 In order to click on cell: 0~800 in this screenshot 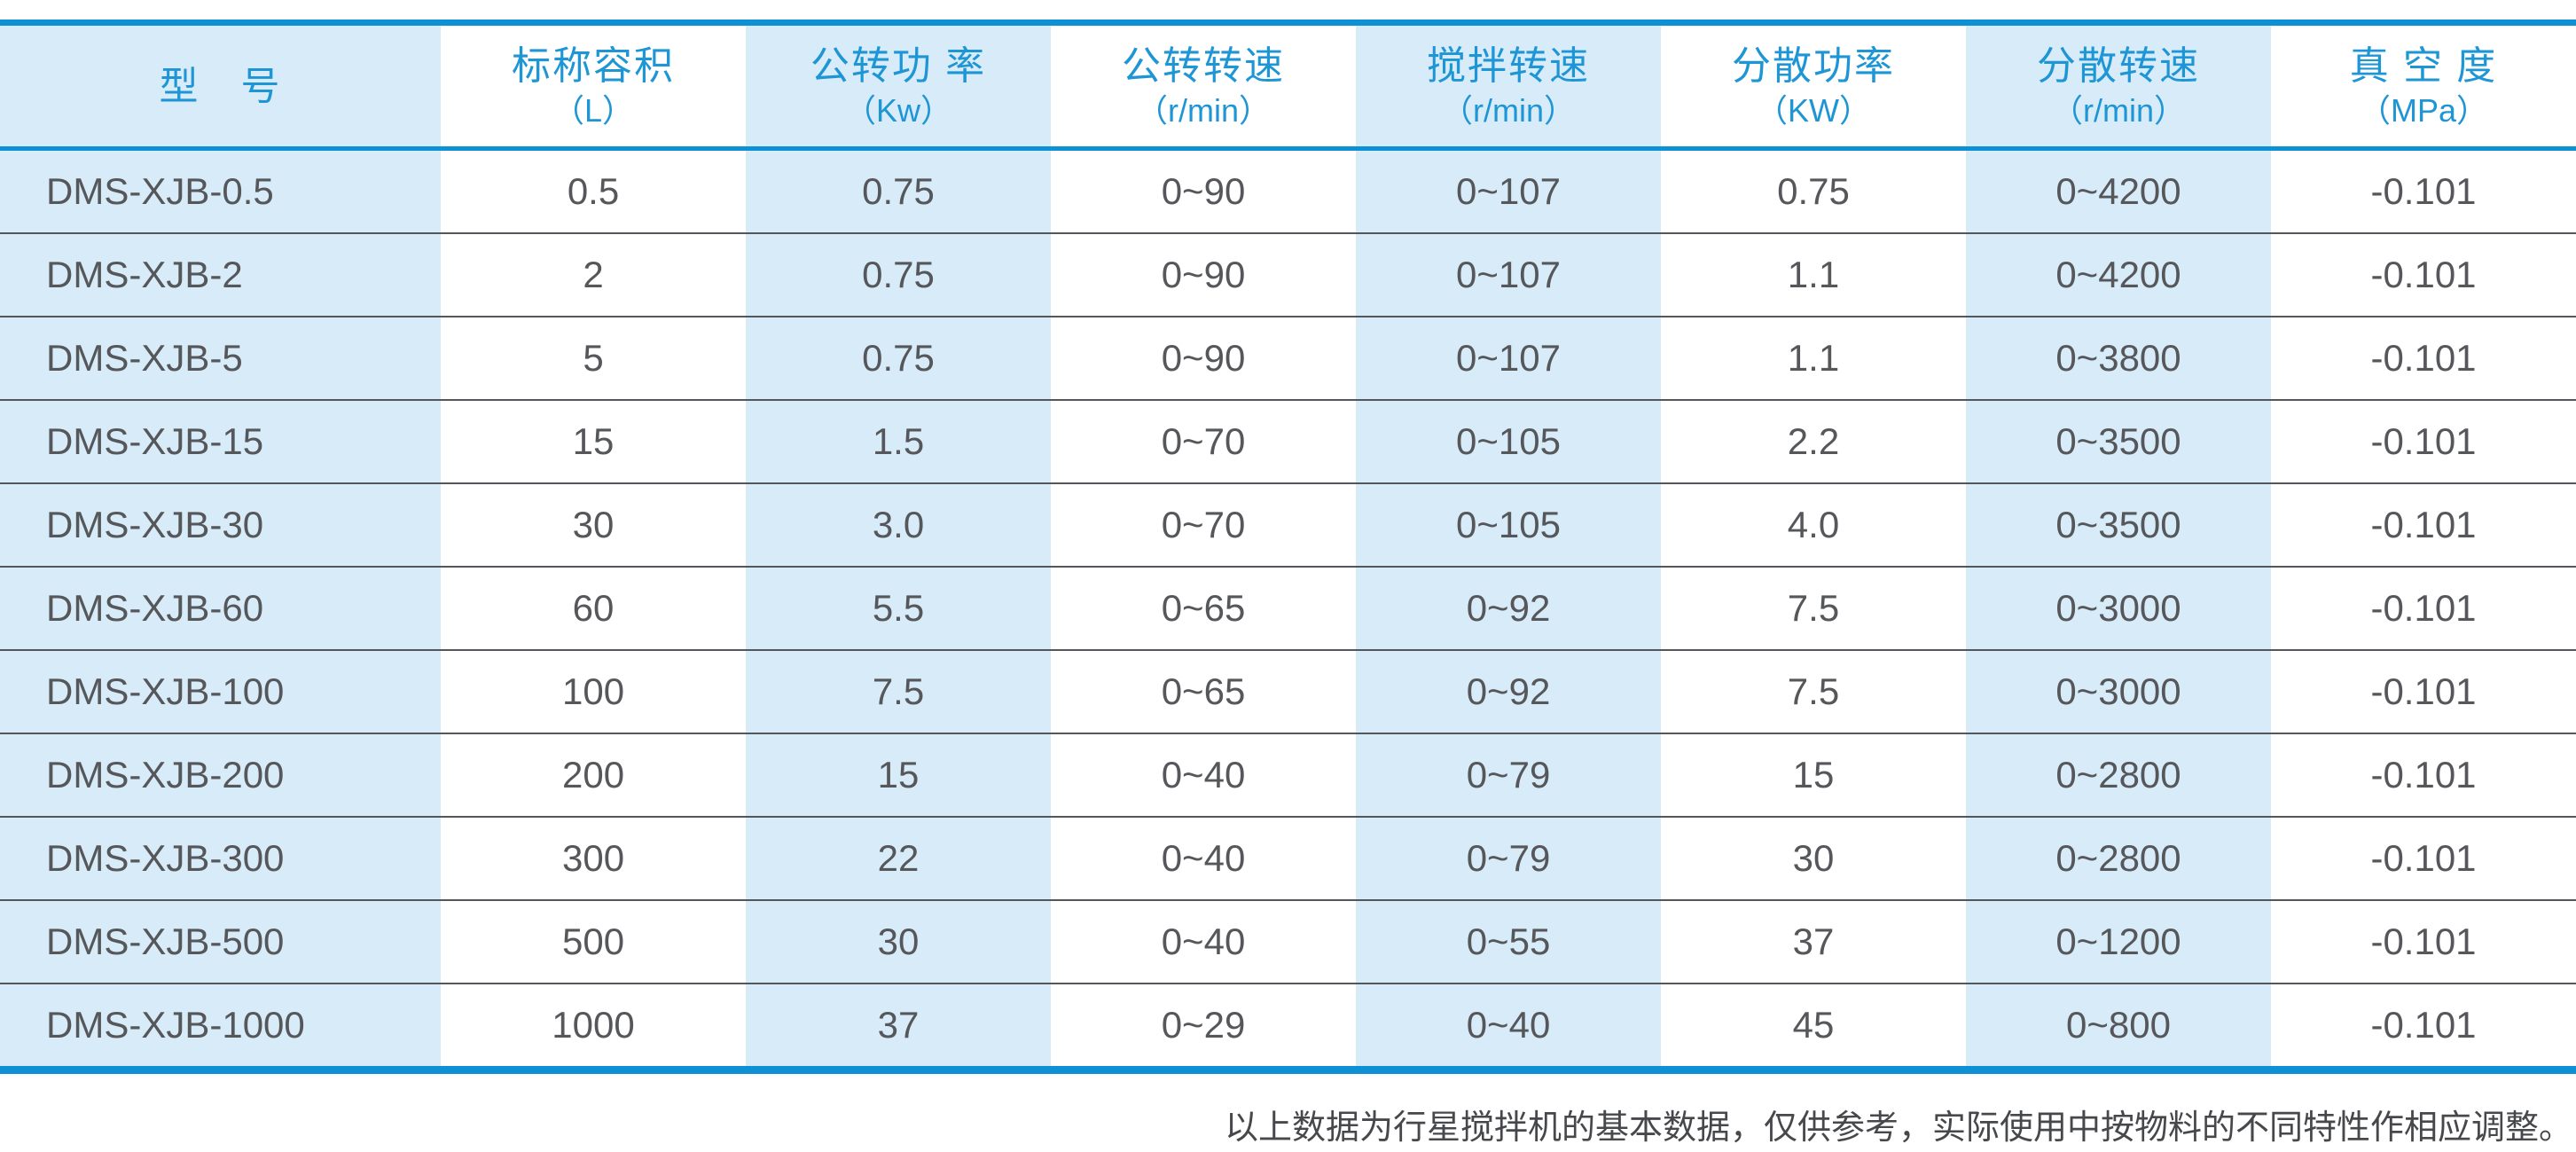, I will do `click(2118, 1025)`.